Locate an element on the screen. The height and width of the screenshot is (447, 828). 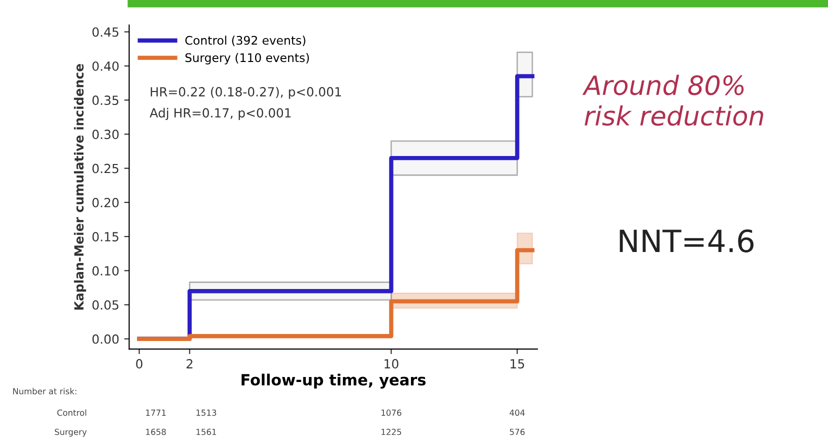
x-tick-label: 15 is located at coordinates (517, 364).